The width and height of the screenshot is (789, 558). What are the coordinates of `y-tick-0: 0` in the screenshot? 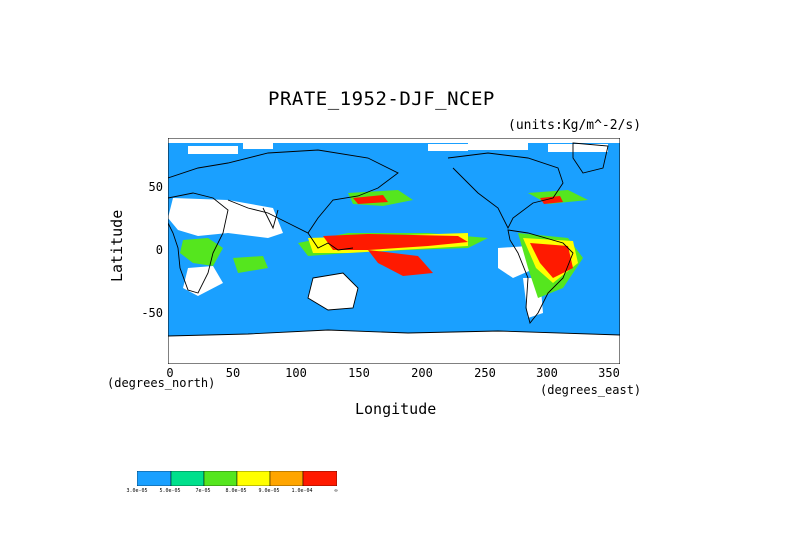 It's located at (159, 250).